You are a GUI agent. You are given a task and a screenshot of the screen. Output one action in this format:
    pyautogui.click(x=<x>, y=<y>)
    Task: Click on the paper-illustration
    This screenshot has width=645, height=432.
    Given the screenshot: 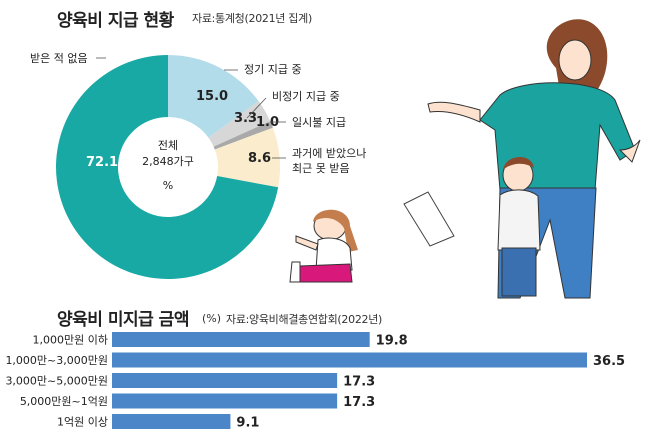 What is the action you would take?
    pyautogui.click(x=429, y=219)
    